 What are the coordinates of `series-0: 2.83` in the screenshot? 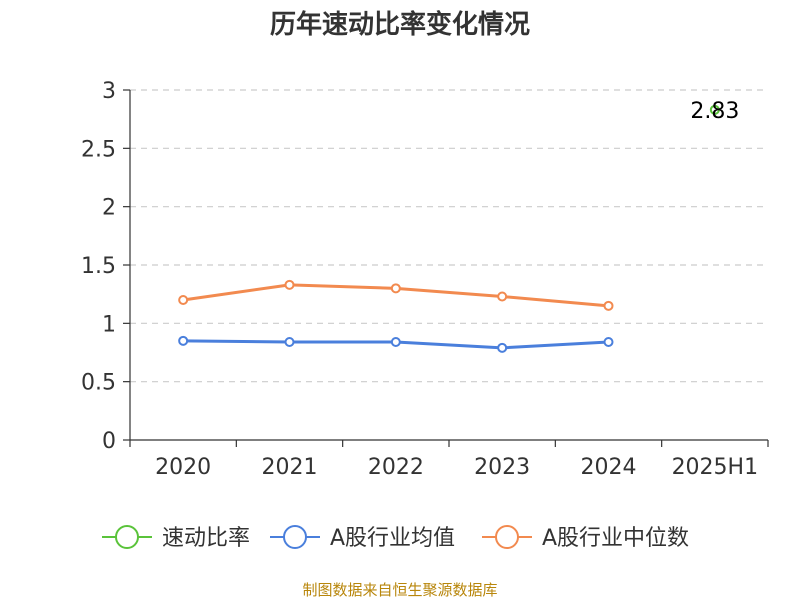 It's located at (714, 111).